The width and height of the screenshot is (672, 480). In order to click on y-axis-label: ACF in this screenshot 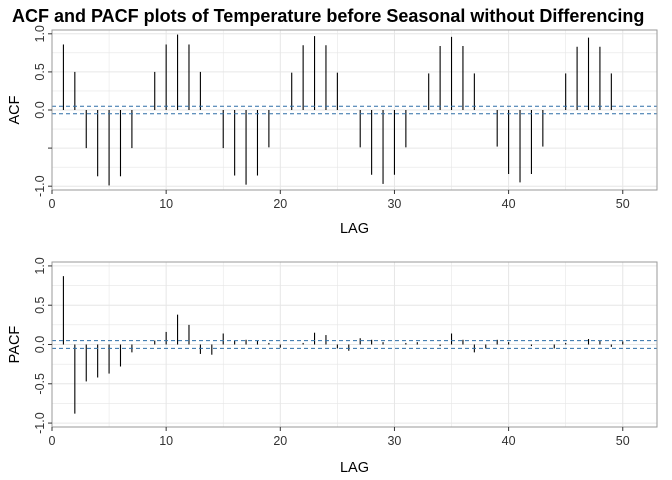, I will do `click(15, 109)`.